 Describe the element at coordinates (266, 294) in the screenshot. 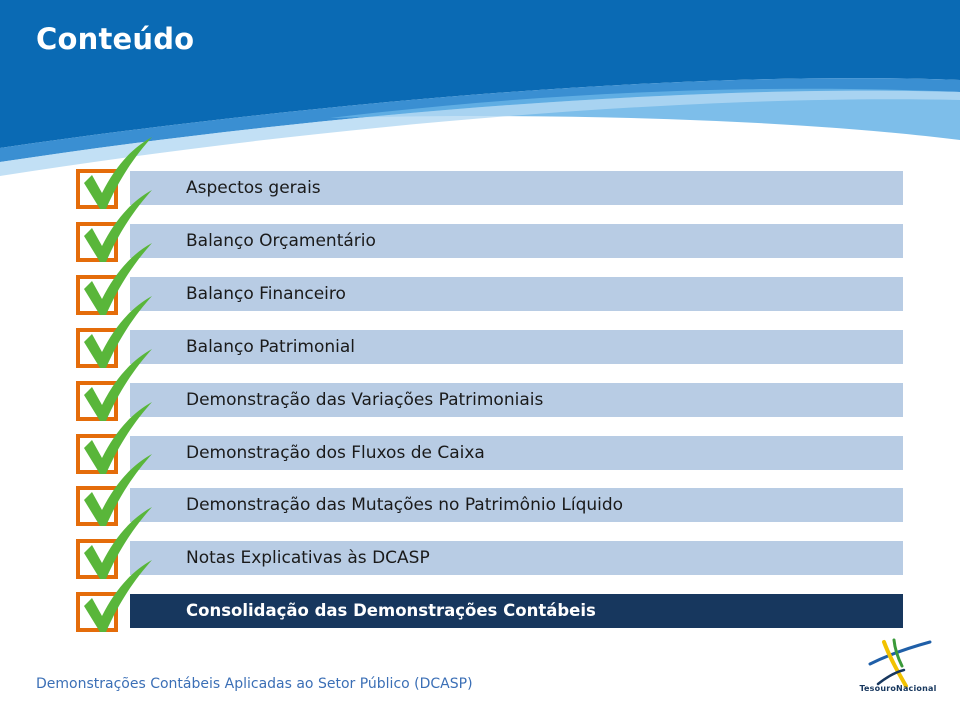

I see `list-item-label: Balanço Financeiro` at that location.